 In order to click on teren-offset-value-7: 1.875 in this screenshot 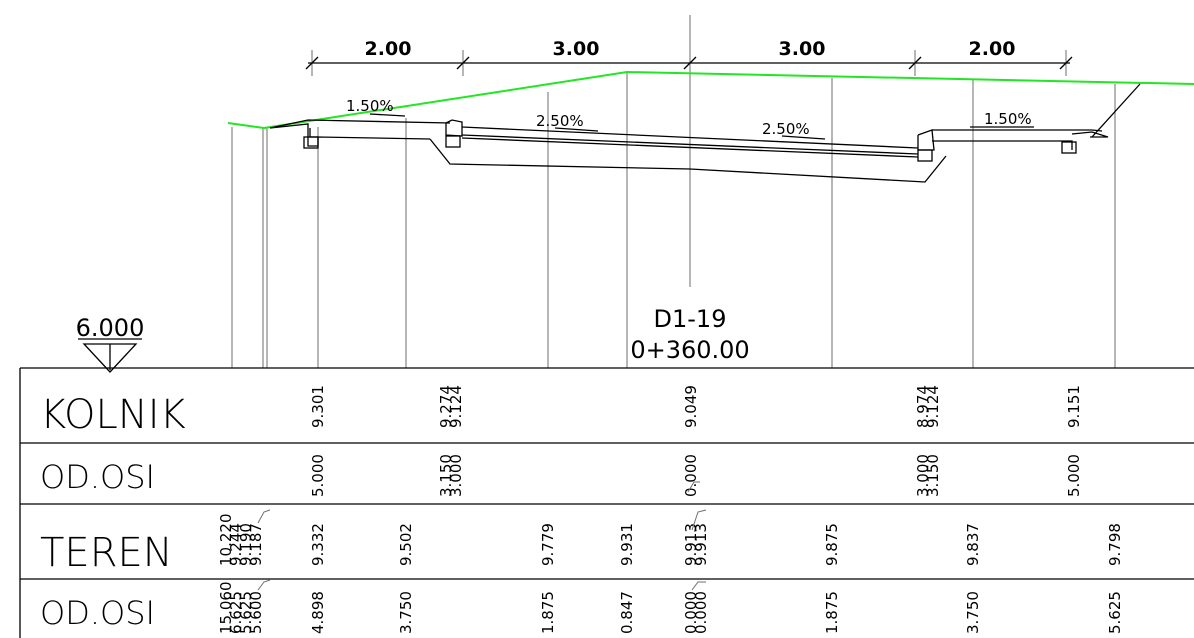, I will do `click(548, 612)`.